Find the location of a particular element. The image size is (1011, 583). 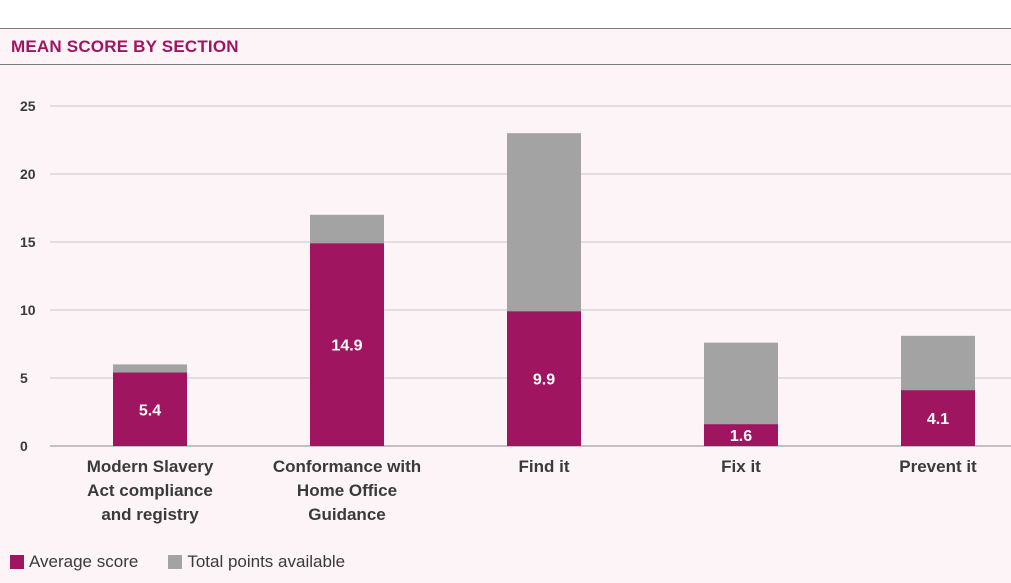

chart-title: MEAN SCORE BY SECTION is located at coordinates (125, 46).